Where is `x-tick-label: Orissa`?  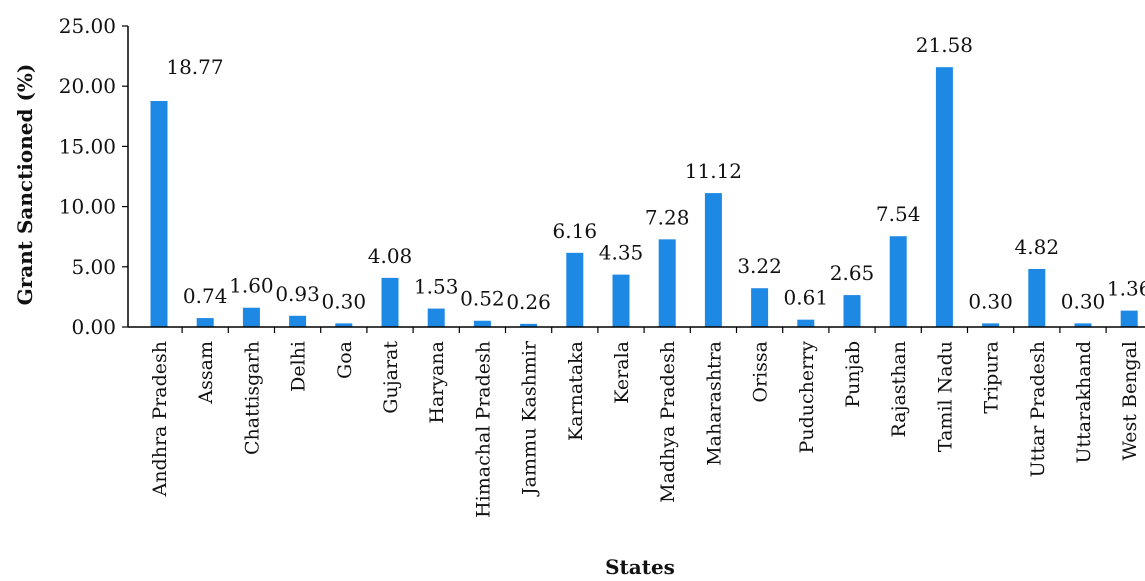
x-tick-label: Orissa is located at coordinates (761, 372).